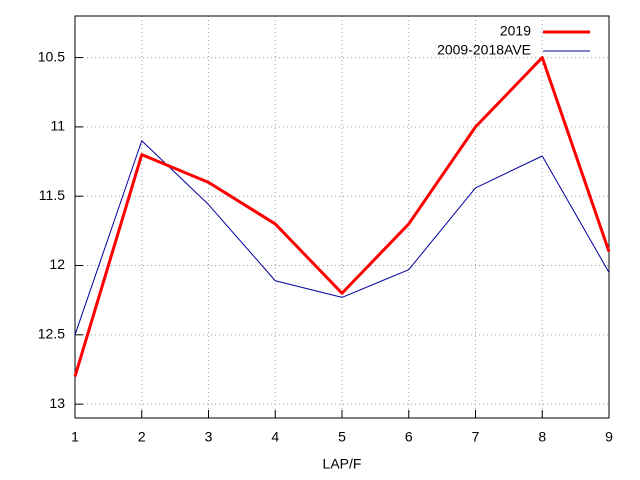 This screenshot has height=480, width=640. What do you see at coordinates (275, 437) in the screenshot?
I see `x-tick-label: 4` at bounding box center [275, 437].